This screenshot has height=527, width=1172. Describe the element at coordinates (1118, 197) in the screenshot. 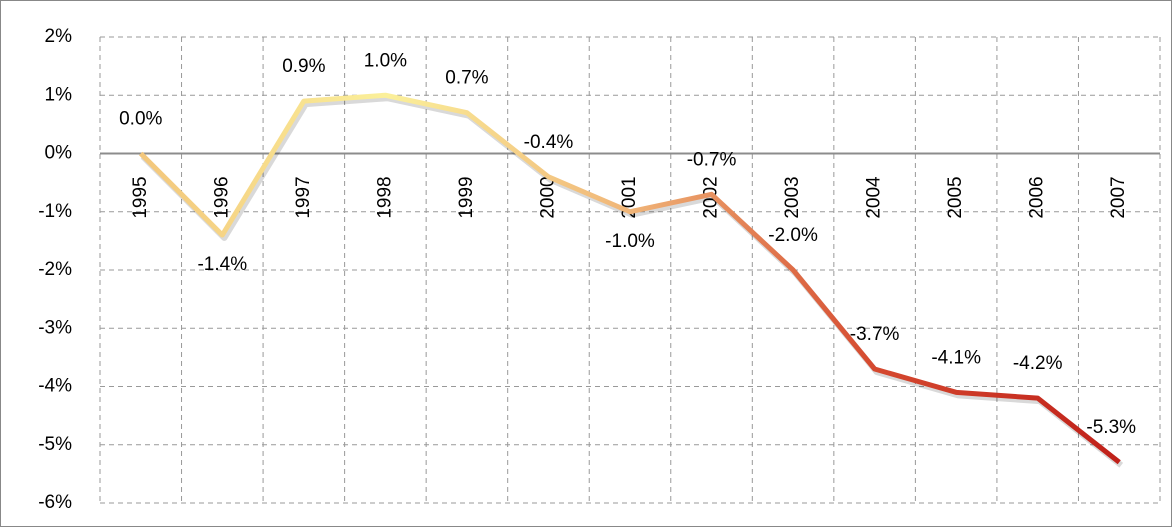

I see `x-tick-label: 2007` at that location.